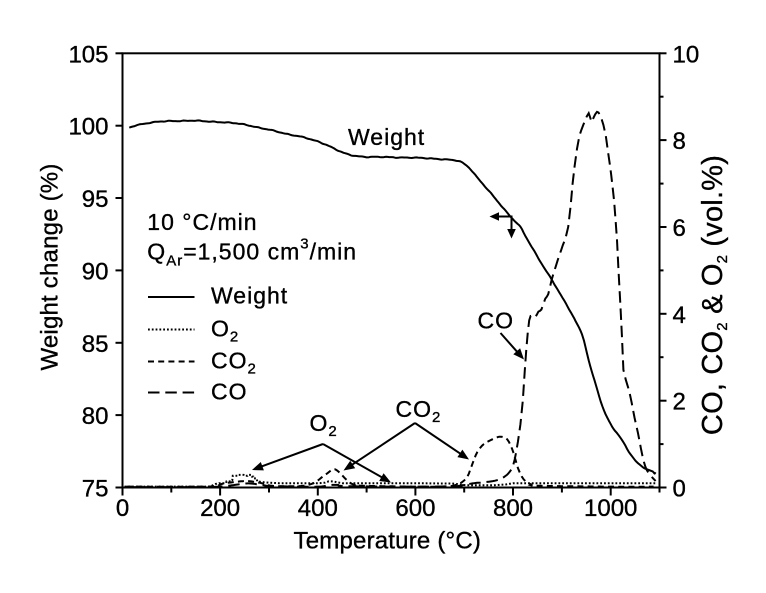 This screenshot has width=766, height=593. I want to click on svg-text: QAr=1,500 cm3/min, so click(252, 253).